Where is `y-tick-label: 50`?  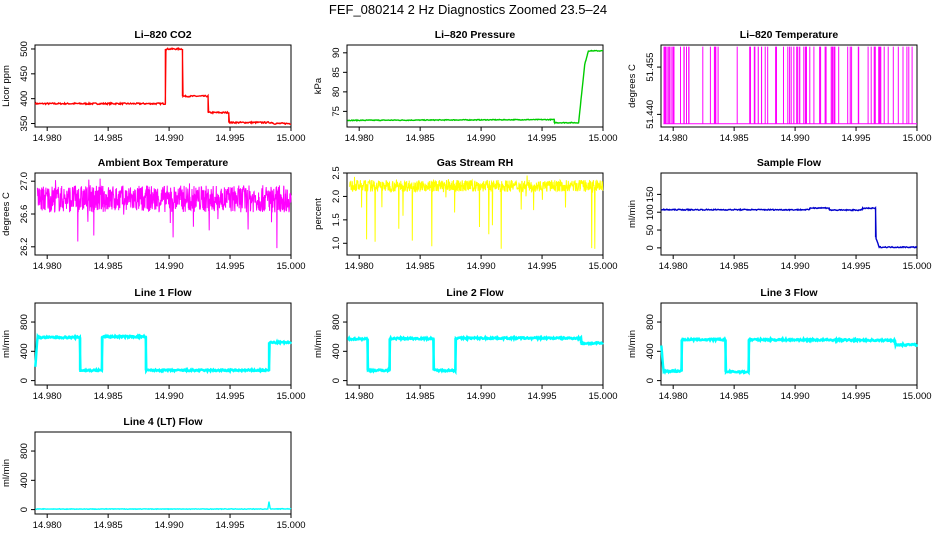 y-tick-label: 50 is located at coordinates (650, 230).